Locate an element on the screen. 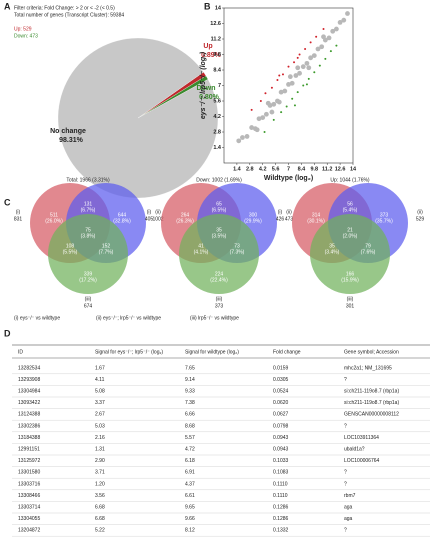 Image resolution: width=437 pixels, height=550 pixels. pie-label: No change is located at coordinates (68, 131).